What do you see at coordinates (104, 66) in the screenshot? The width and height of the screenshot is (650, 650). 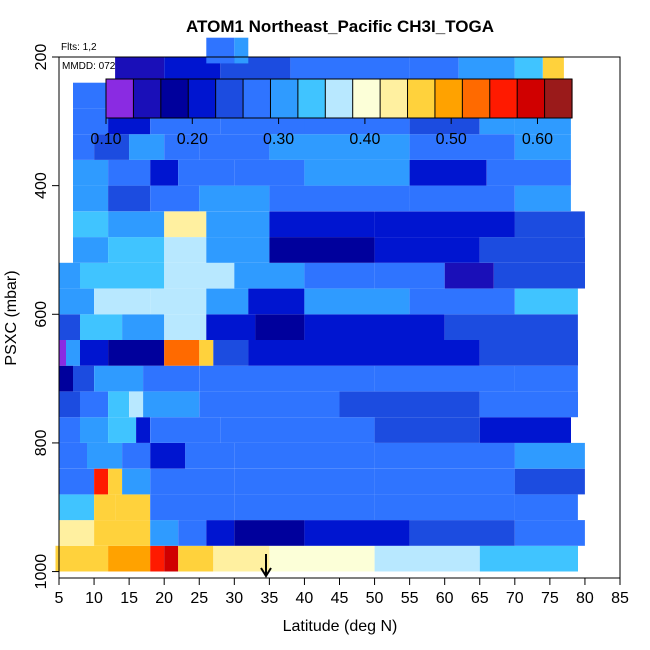 I see `dates-note: MMDD: 0729,0801` at bounding box center [104, 66].